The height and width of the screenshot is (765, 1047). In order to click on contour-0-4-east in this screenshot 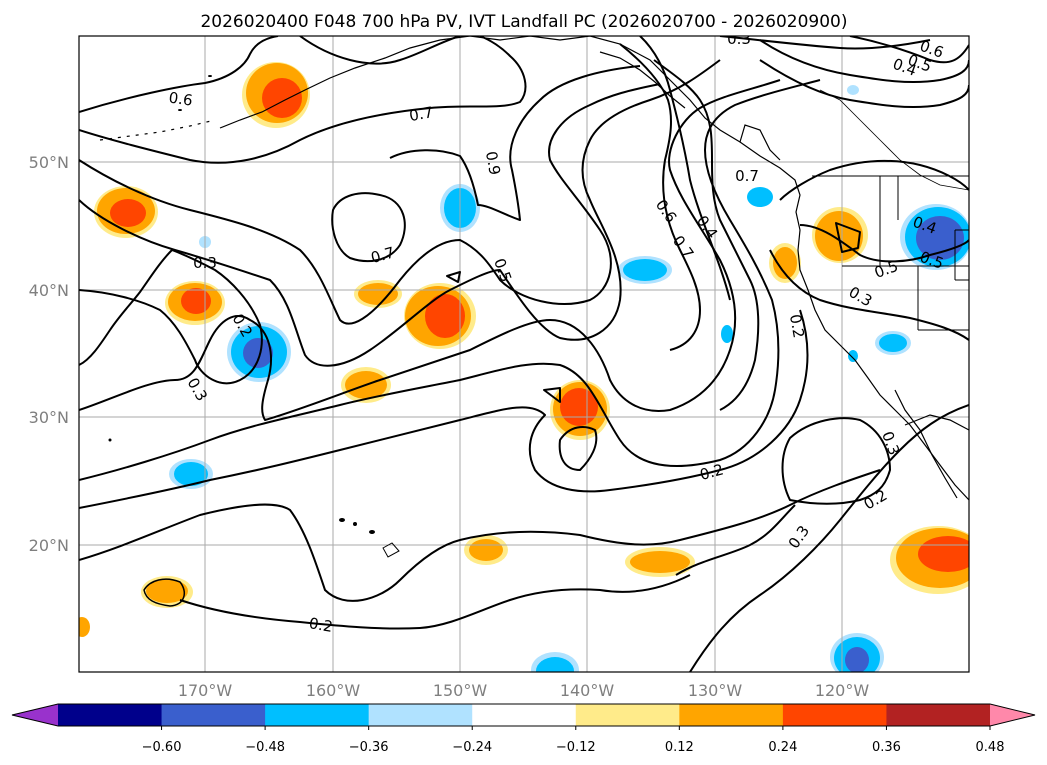, I will do `click(864, 84)`.